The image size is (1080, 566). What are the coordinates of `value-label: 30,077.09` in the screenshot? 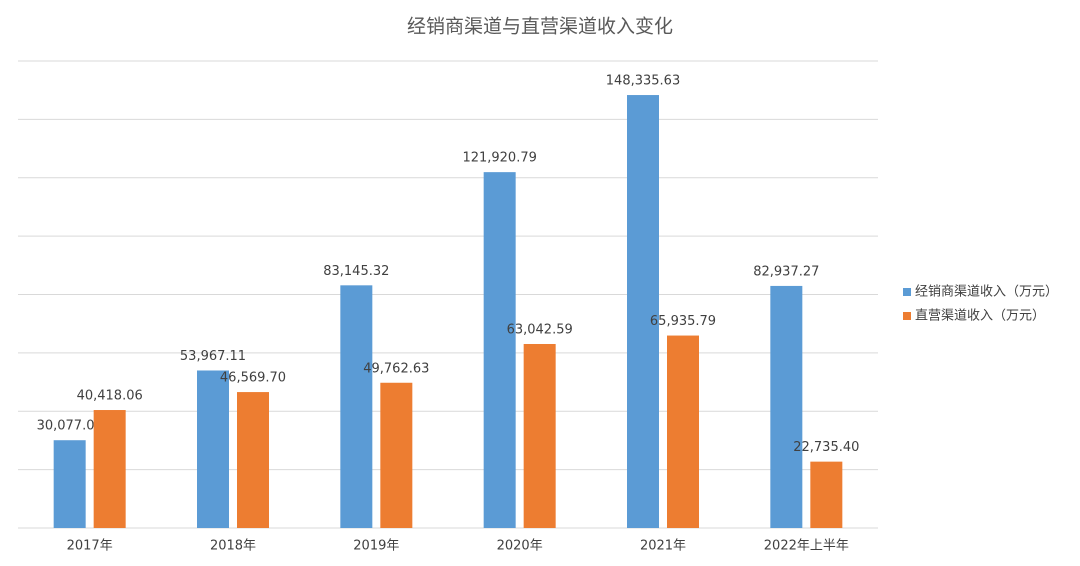 It's located at (70, 426).